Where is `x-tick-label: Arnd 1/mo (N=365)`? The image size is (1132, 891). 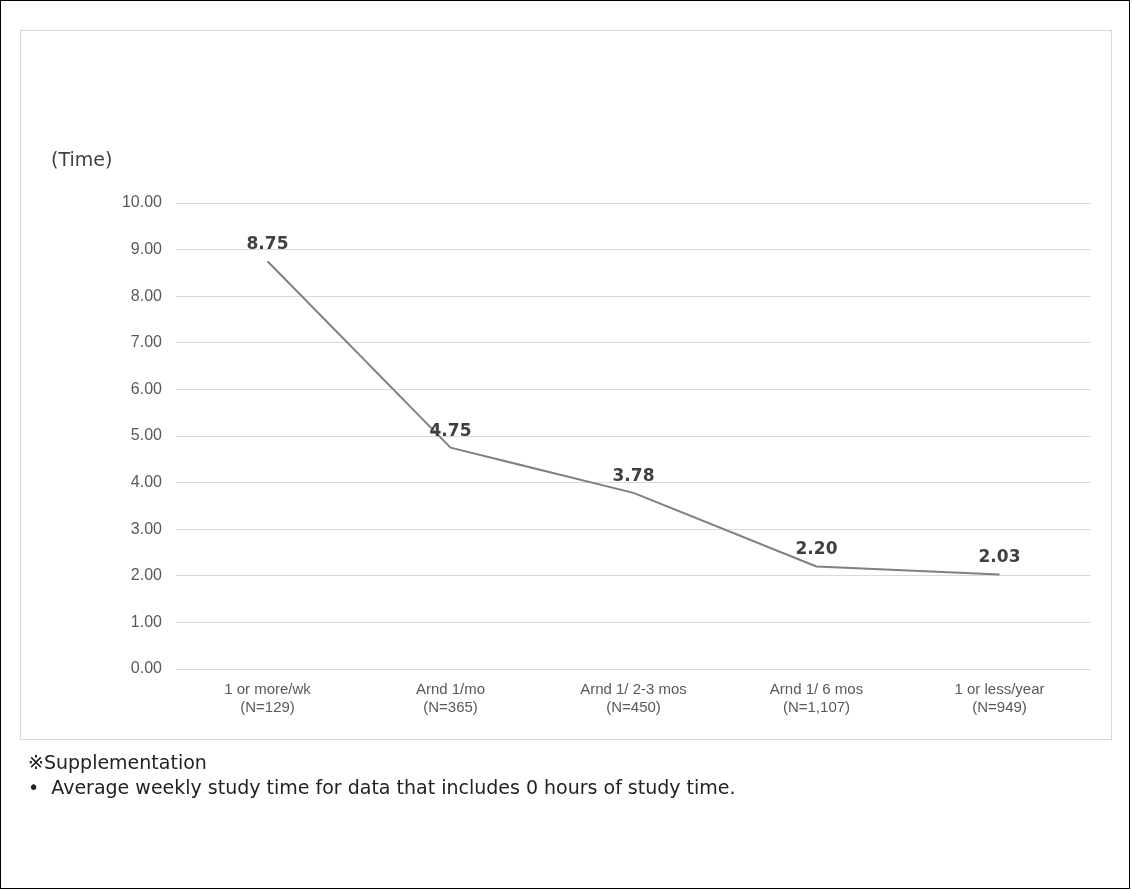 x-tick-label: Arnd 1/mo (N=365) is located at coordinates (450, 698).